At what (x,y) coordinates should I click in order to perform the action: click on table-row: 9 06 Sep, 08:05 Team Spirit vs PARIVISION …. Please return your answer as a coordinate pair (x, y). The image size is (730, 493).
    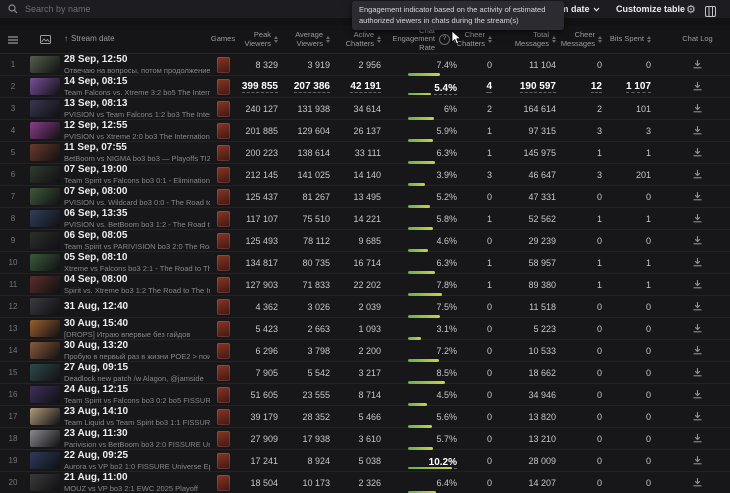
    Looking at the image, I should click on (365, 241).